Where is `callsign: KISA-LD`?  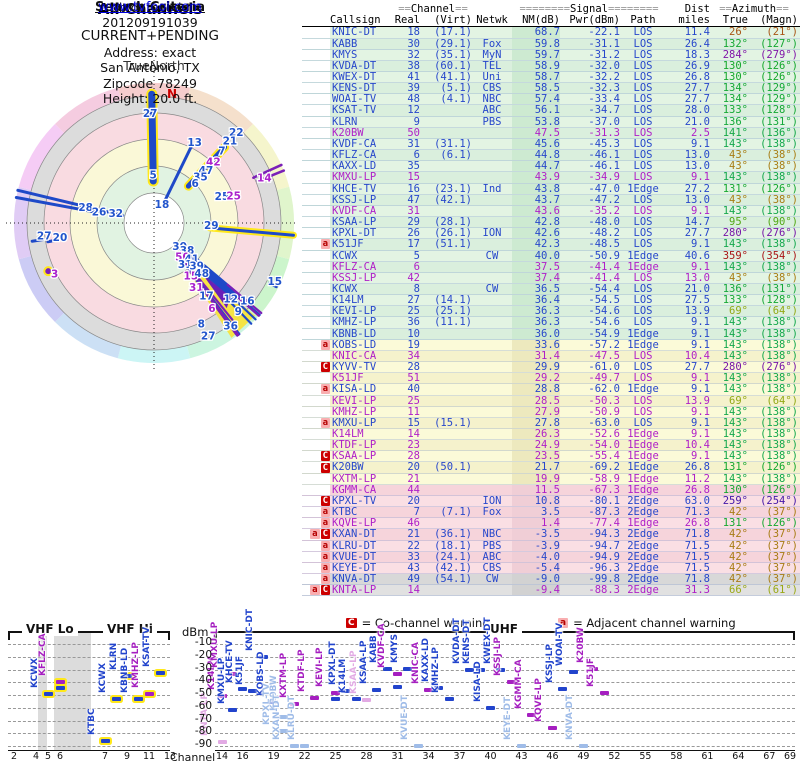 callsign: KISA-LD is located at coordinates (354, 389).